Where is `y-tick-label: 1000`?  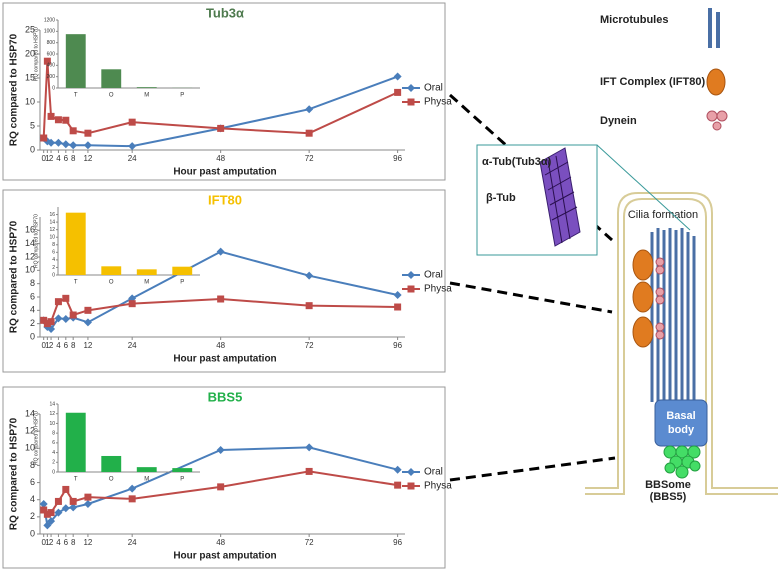
y-tick-label: 1000 is located at coordinates (49, 32).